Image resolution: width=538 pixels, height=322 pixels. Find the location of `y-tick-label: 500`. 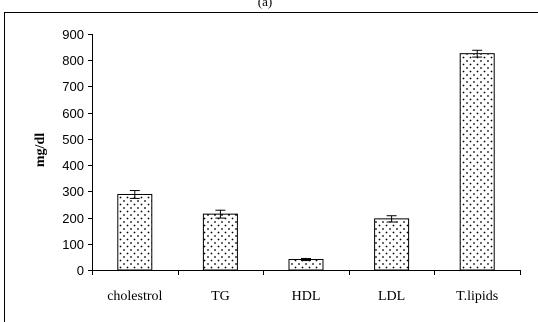

y-tick-label: 500 is located at coordinates (73, 139).